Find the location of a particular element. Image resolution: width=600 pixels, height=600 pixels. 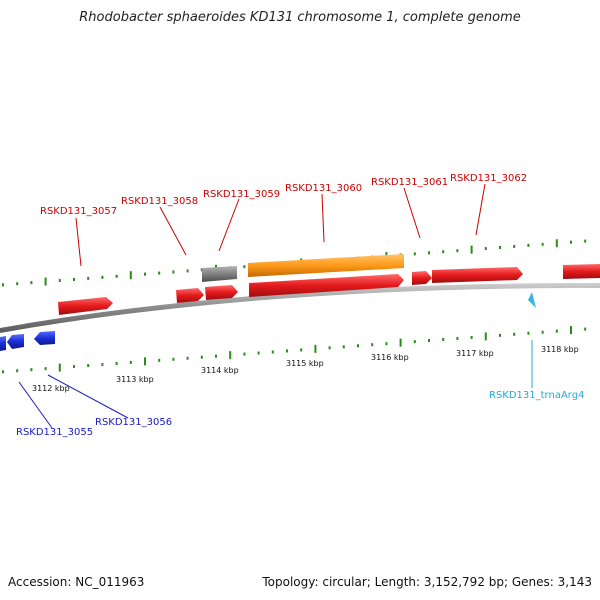

gene-3055b-arrow is located at coordinates (15, 341).